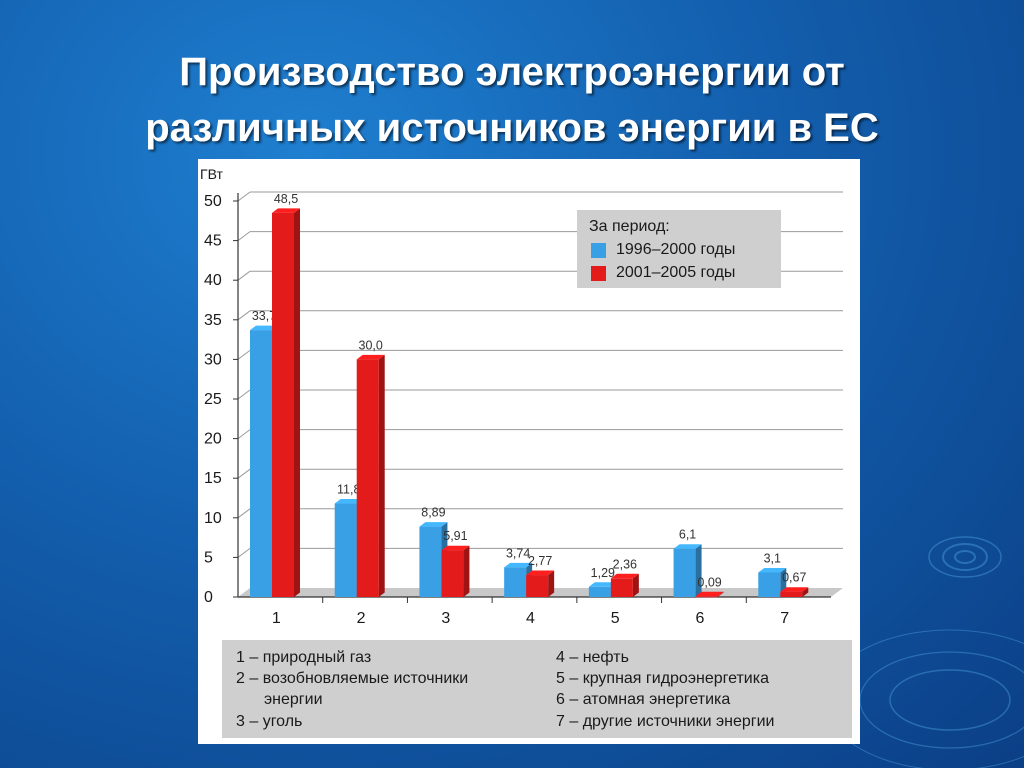  What do you see at coordinates (264, 316) in the screenshot?
I see `data-label-series-1: 33,7` at bounding box center [264, 316].